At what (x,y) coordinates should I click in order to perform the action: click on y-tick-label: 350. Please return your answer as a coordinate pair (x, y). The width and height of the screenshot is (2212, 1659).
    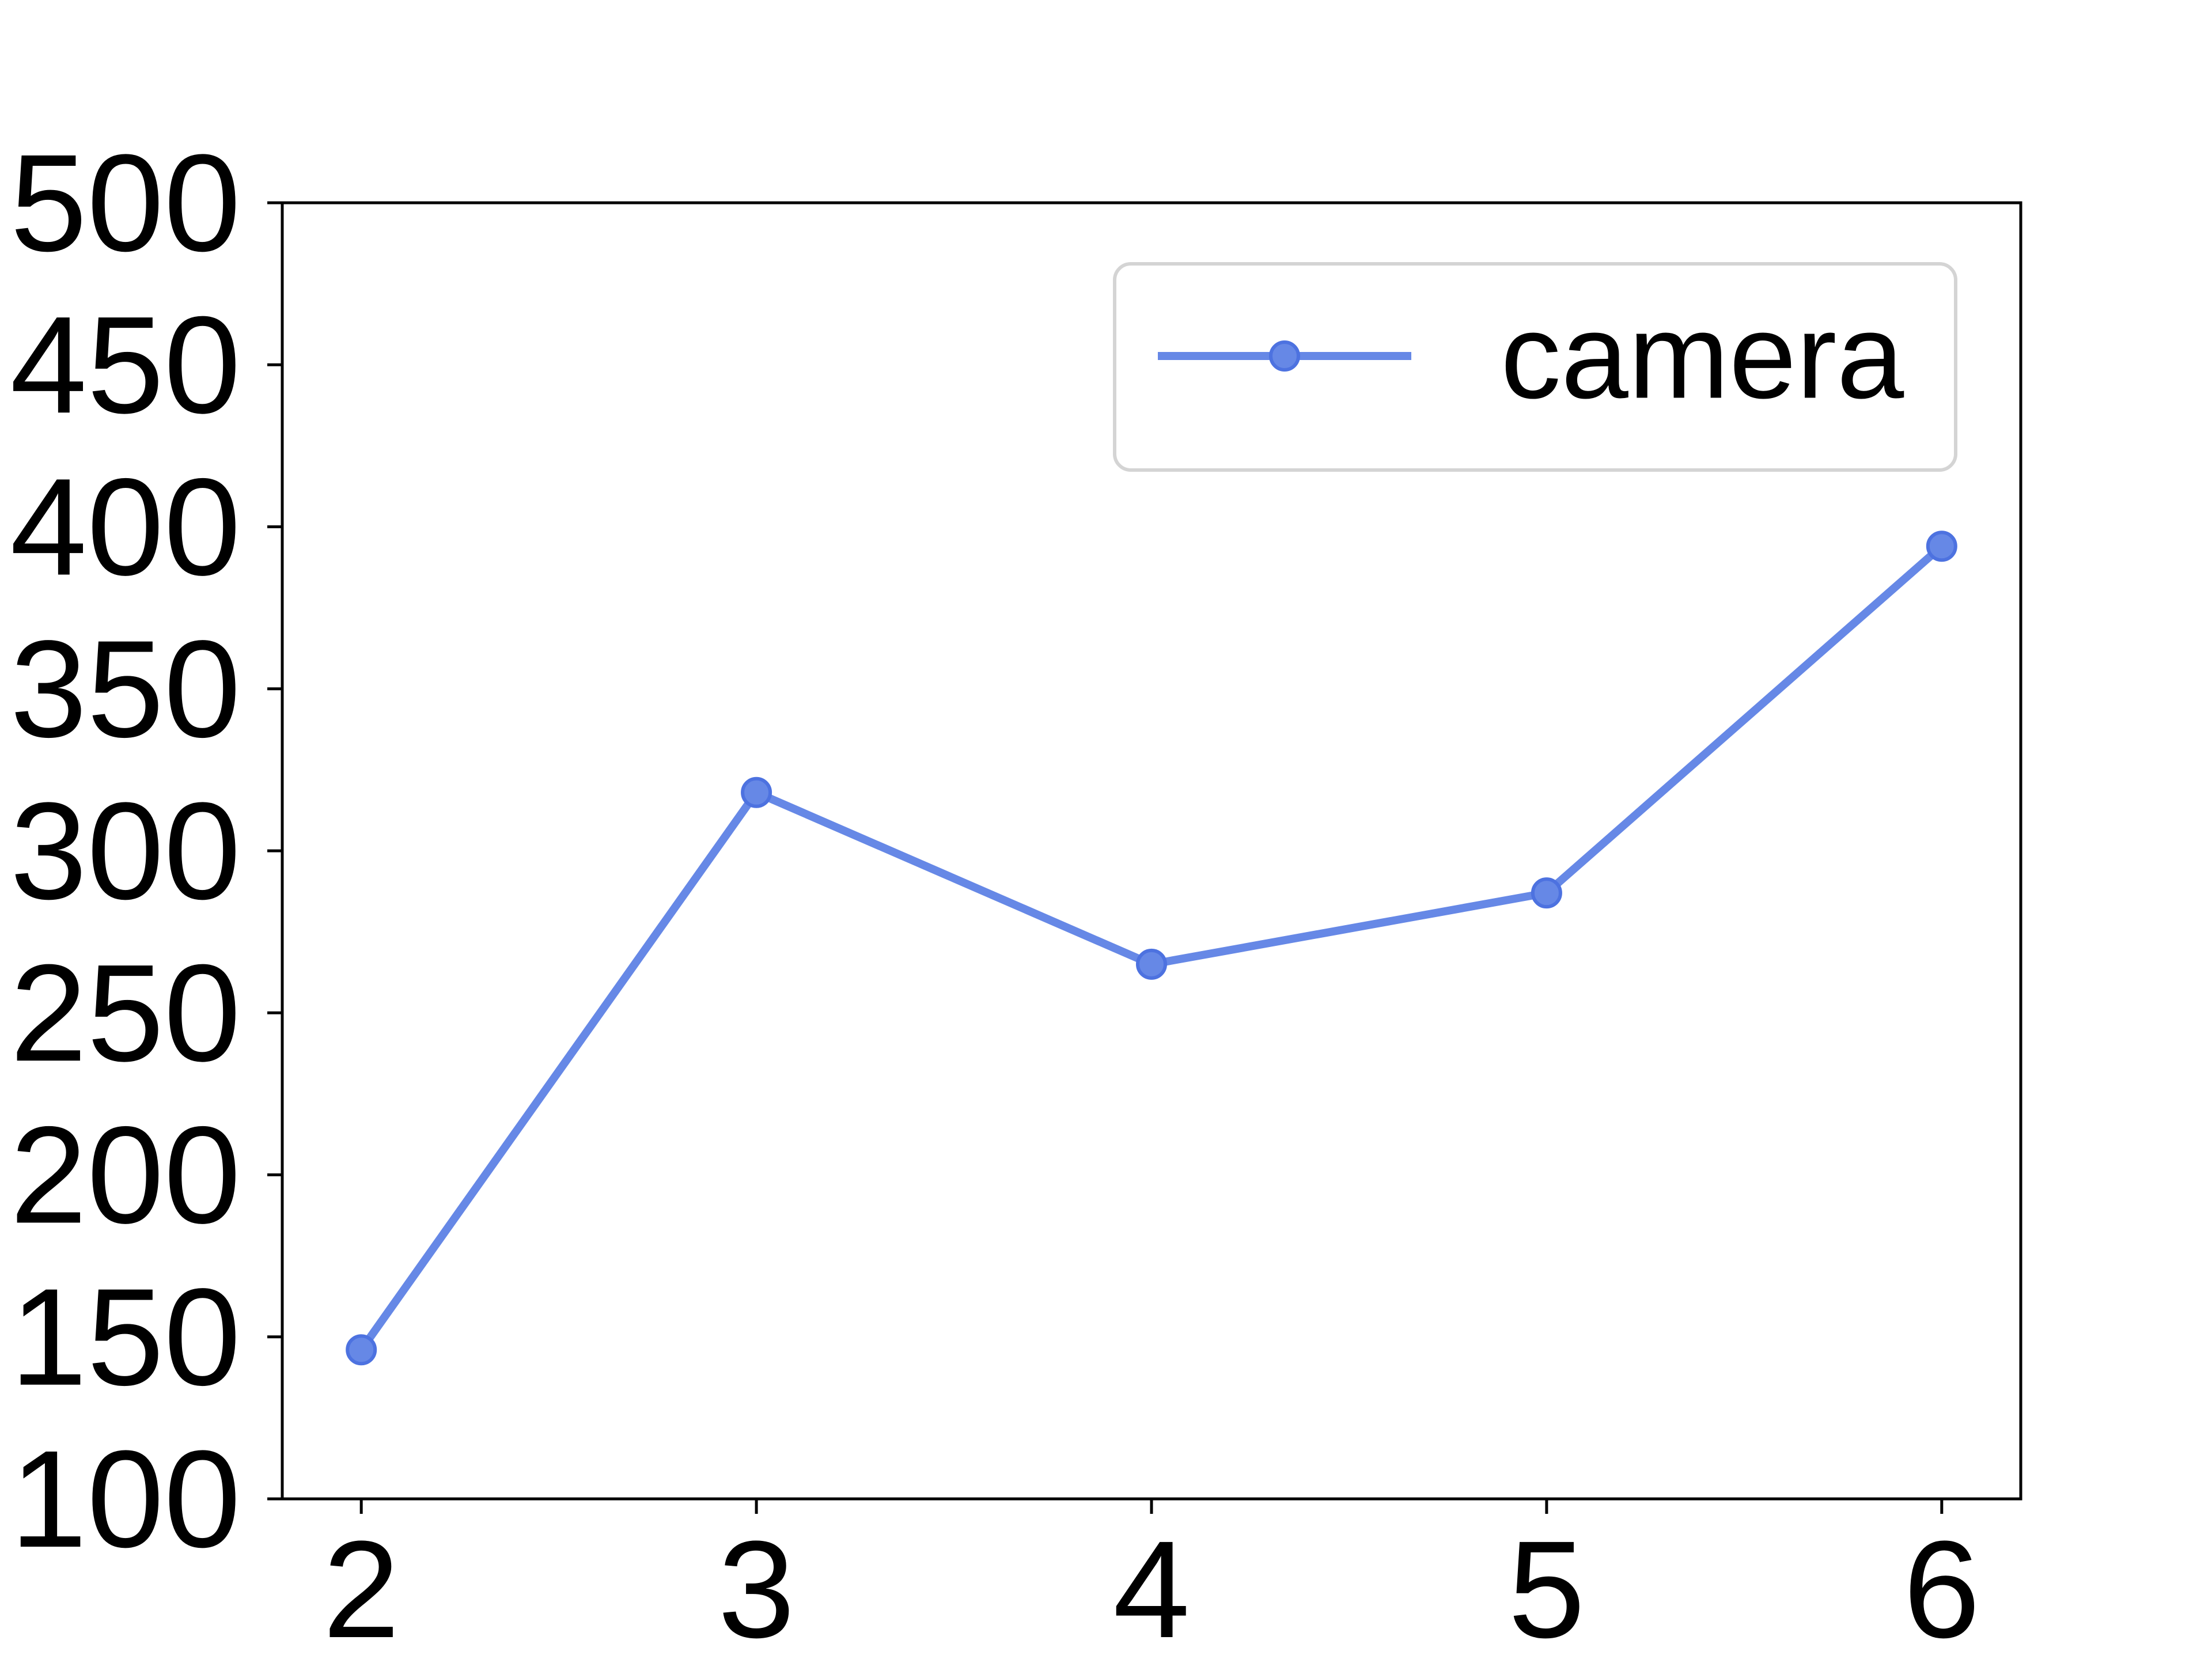
    Looking at the image, I should click on (125, 689).